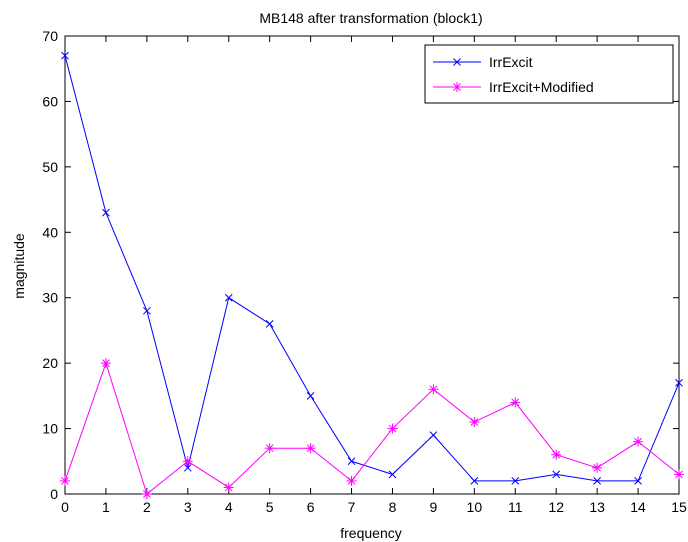 This screenshot has width=688, height=542. What do you see at coordinates (541, 87) in the screenshot?
I see `legend-label-2: IrrExcit+Modified` at bounding box center [541, 87].